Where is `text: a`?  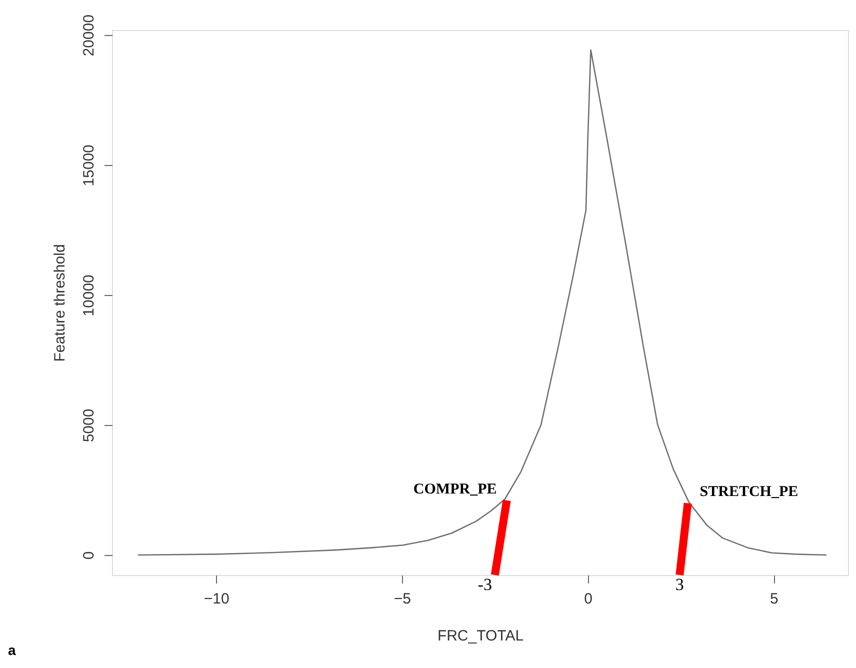 text: a is located at coordinates (12, 650).